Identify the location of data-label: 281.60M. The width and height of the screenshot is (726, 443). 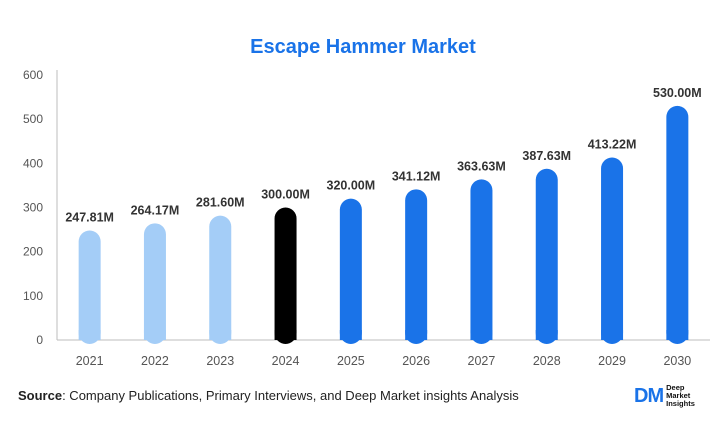
(220, 203).